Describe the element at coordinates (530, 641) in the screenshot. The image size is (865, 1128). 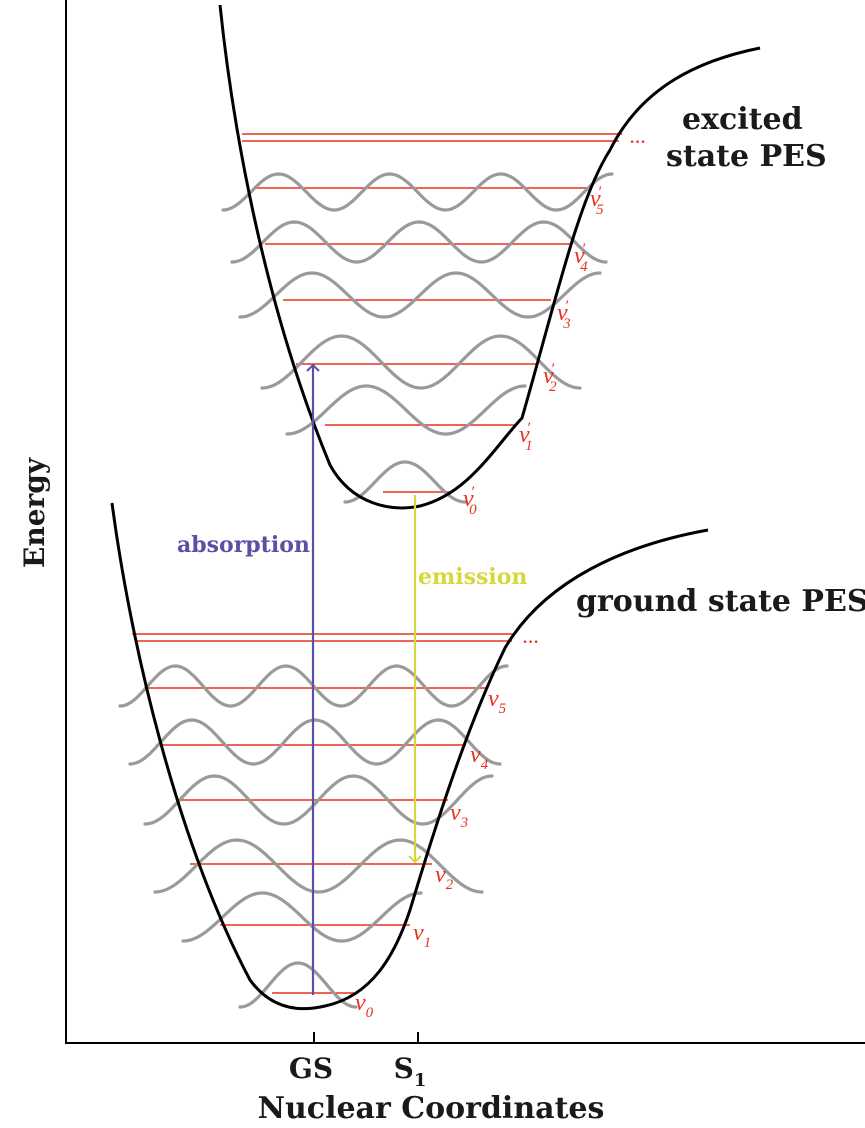
I see `ground-ellipsis: ···` at that location.